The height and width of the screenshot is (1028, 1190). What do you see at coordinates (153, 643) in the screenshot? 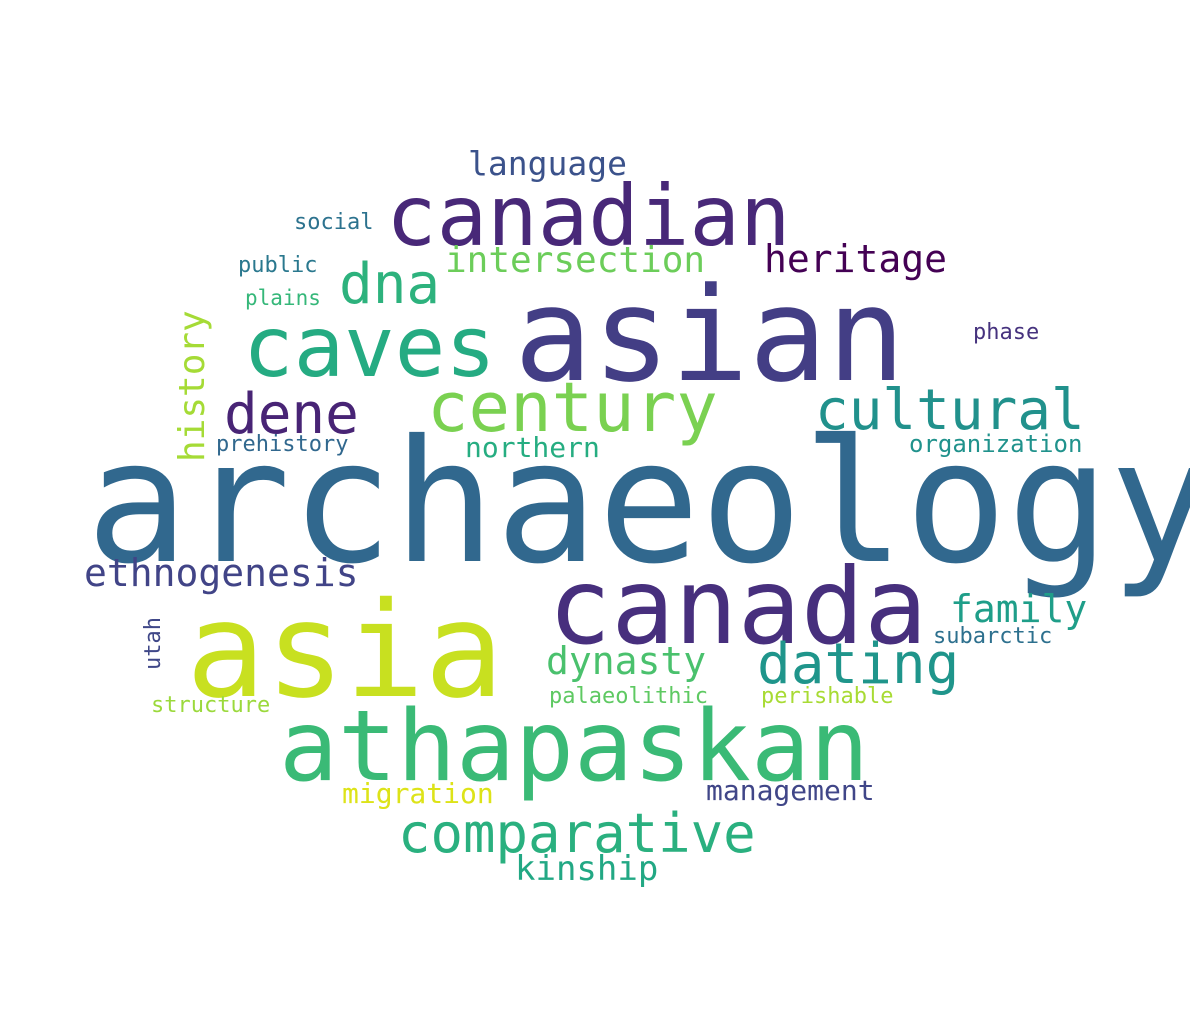
I see `word-utah: utah` at bounding box center [153, 643].